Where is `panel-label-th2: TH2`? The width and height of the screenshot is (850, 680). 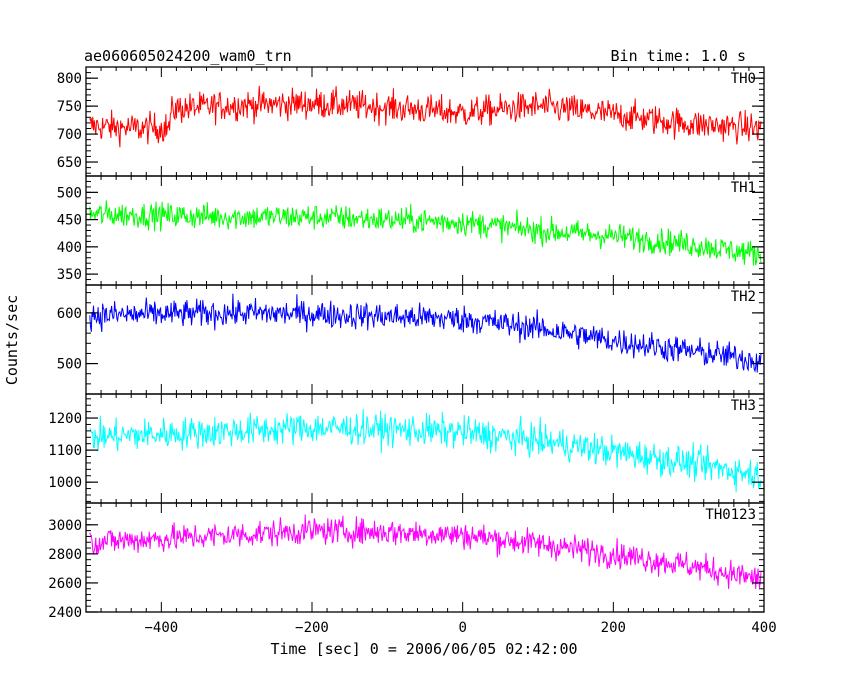 panel-label-th2: TH2 is located at coordinates (743, 297).